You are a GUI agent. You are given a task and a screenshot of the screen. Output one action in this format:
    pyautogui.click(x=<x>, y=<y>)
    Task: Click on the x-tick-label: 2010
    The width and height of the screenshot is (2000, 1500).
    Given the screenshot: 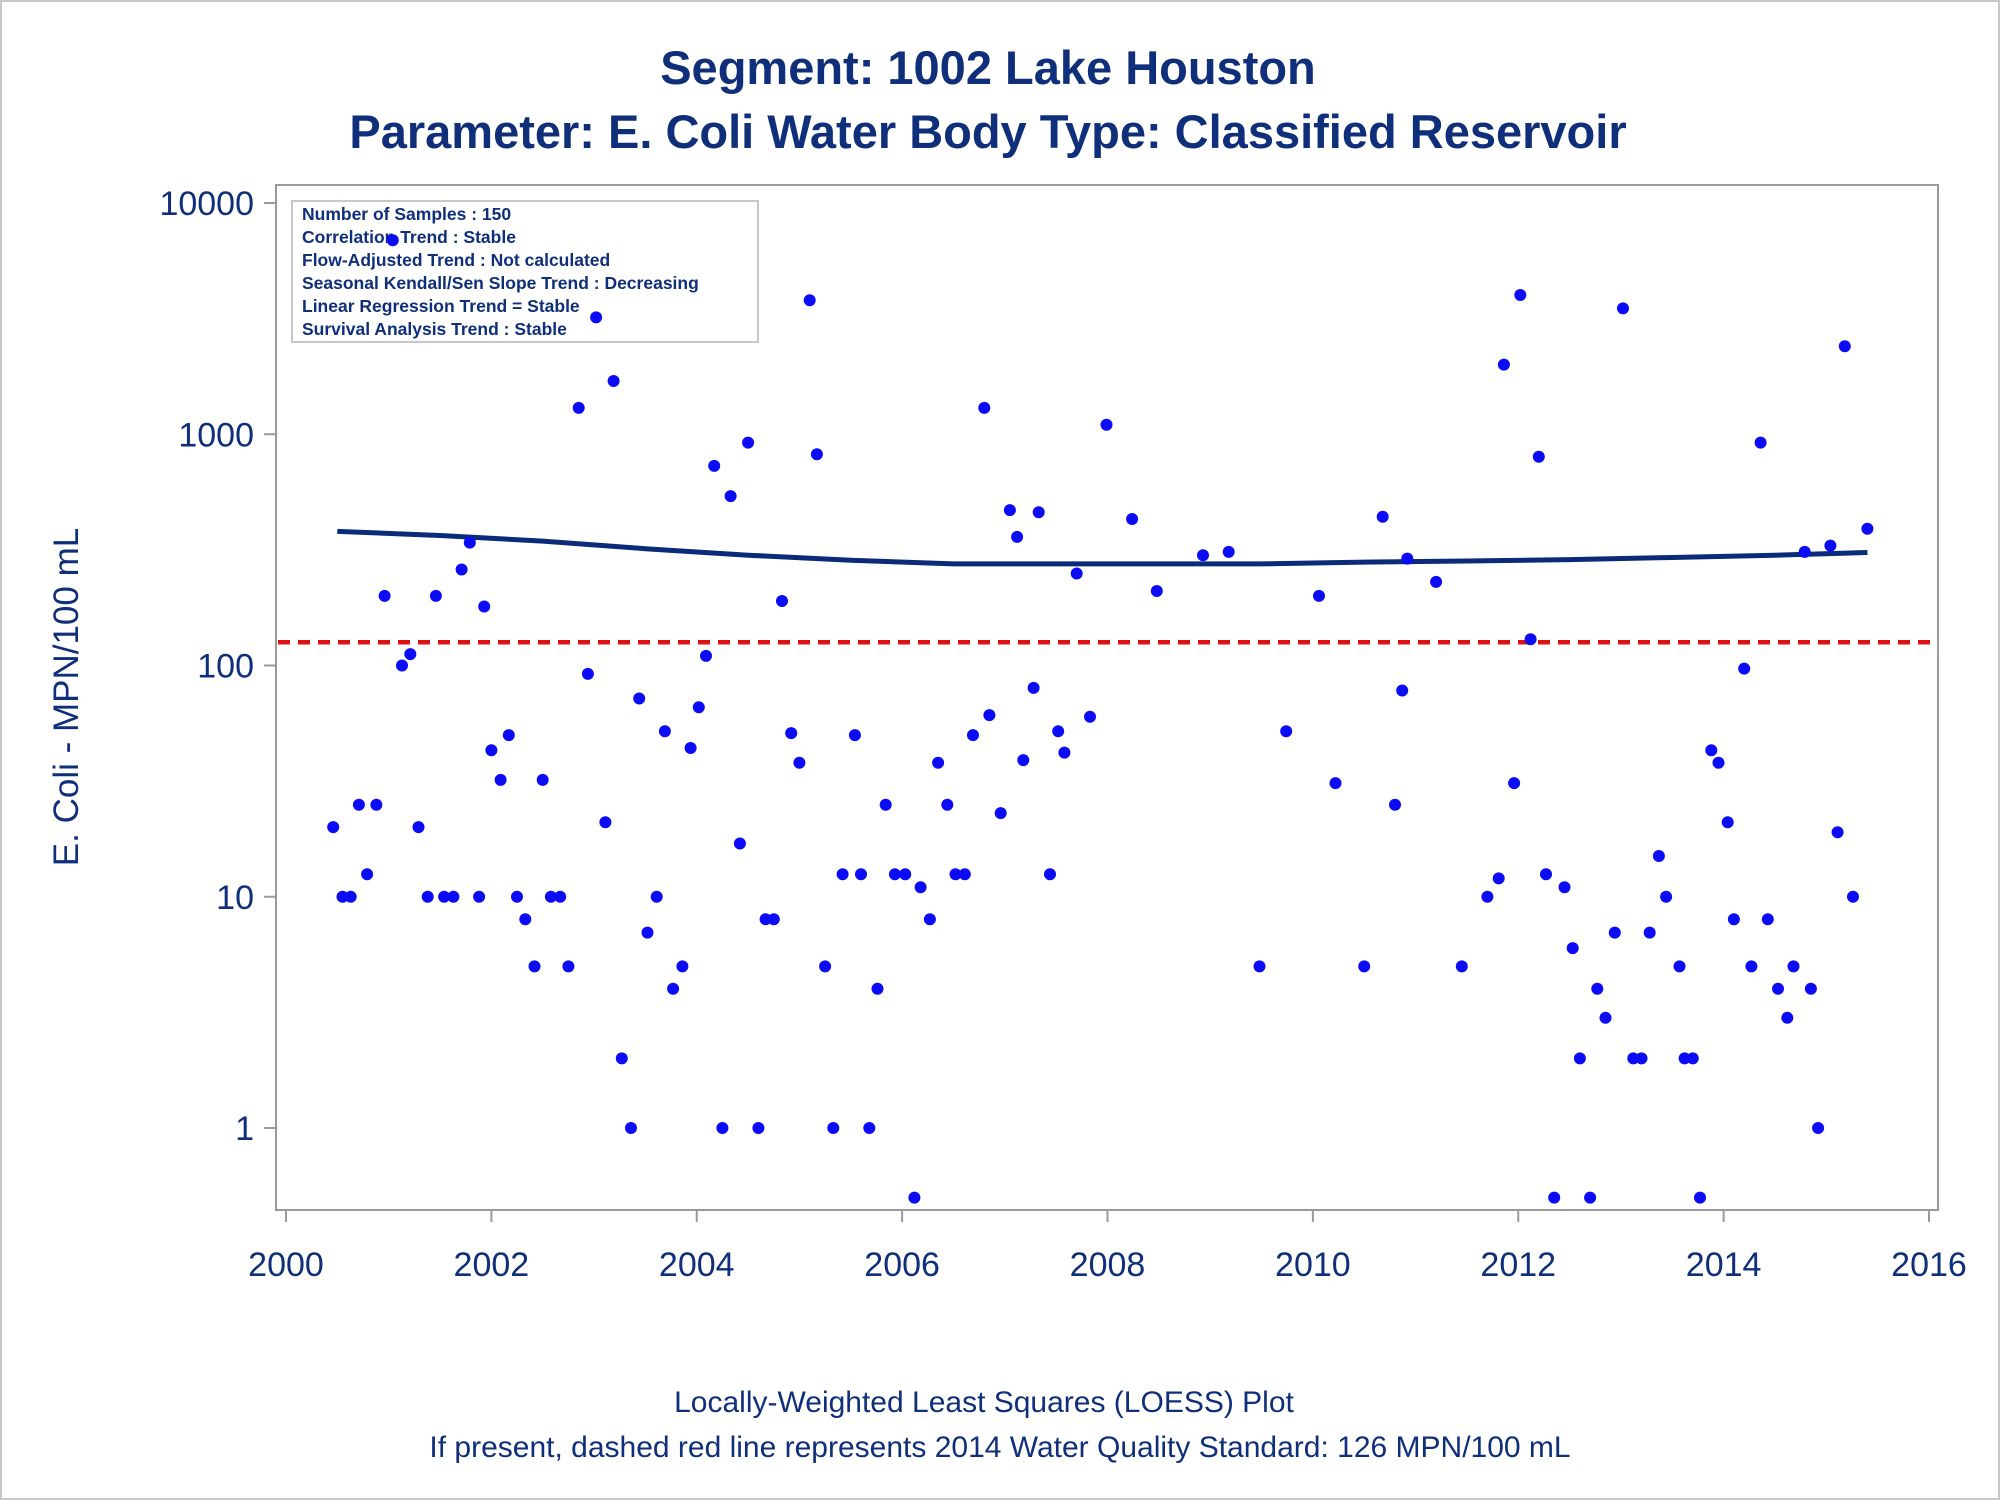 What is the action you would take?
    pyautogui.click(x=1313, y=1265)
    